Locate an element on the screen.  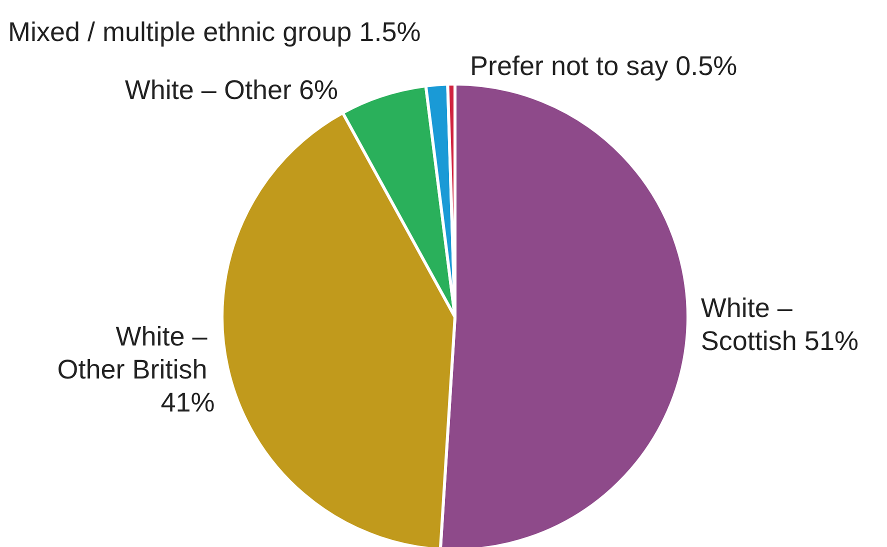
slice-label: White – Other British is located at coordinates (136, 353).